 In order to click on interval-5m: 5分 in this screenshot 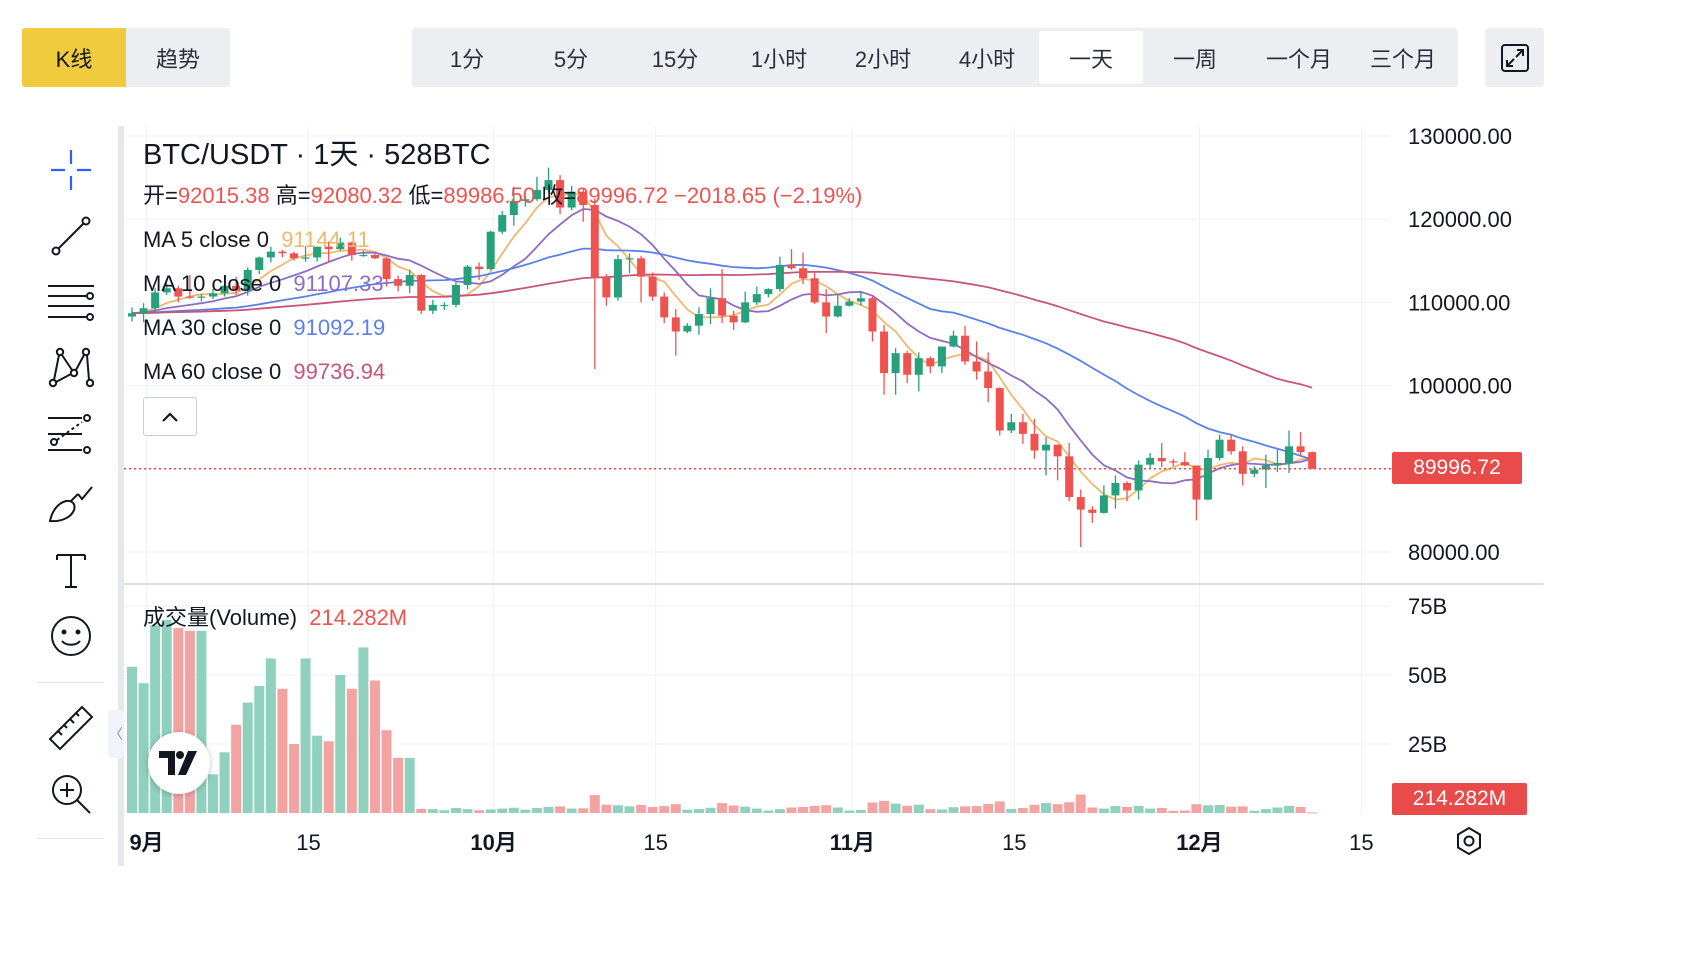, I will do `click(571, 59)`.